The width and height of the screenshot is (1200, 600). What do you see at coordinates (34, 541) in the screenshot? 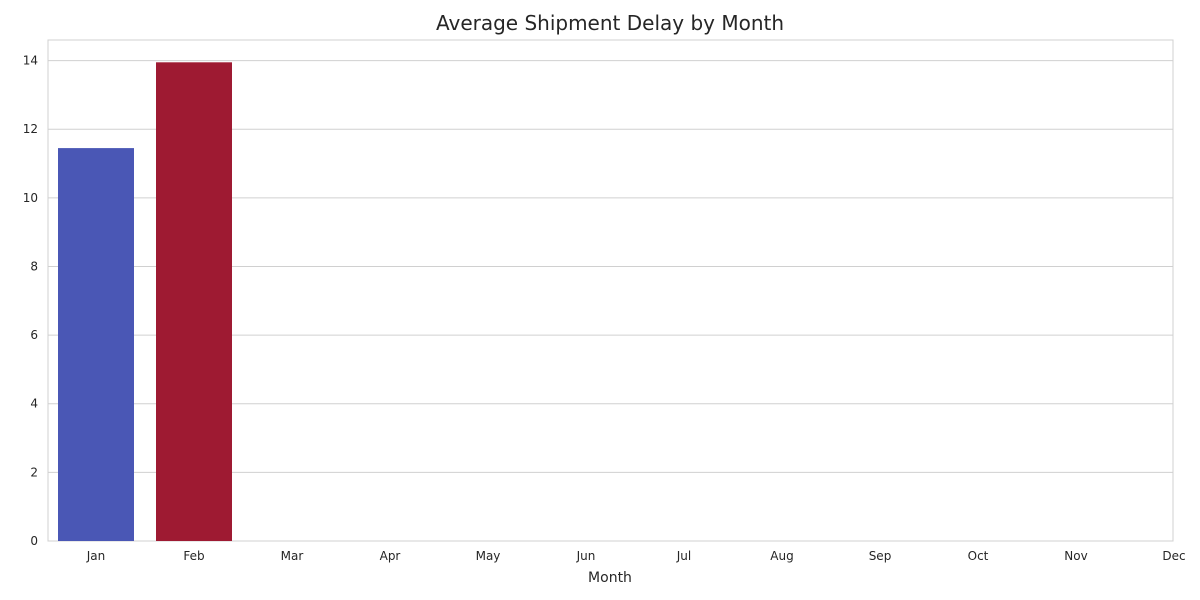
I see `y-tick-label: 0` at bounding box center [34, 541].